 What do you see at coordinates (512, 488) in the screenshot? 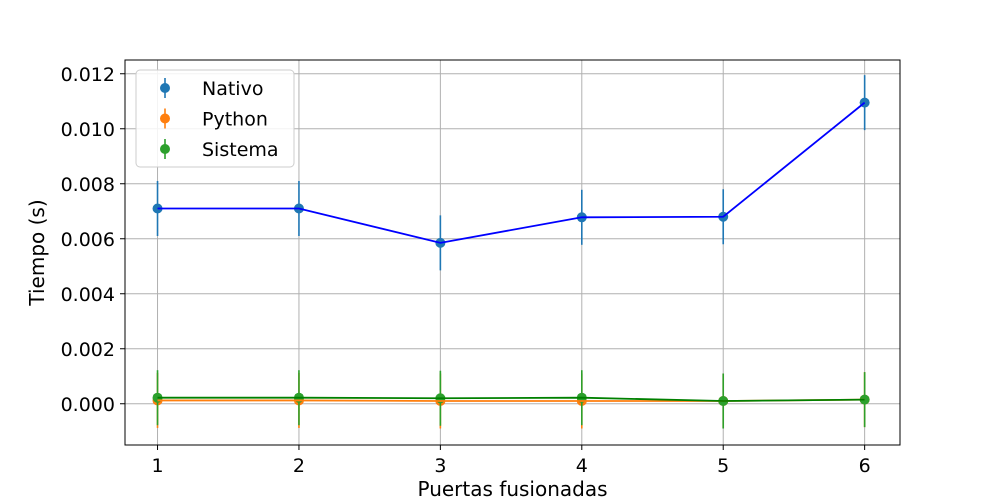
I see `x-axis-label: Puertas fusionadas` at bounding box center [512, 488].